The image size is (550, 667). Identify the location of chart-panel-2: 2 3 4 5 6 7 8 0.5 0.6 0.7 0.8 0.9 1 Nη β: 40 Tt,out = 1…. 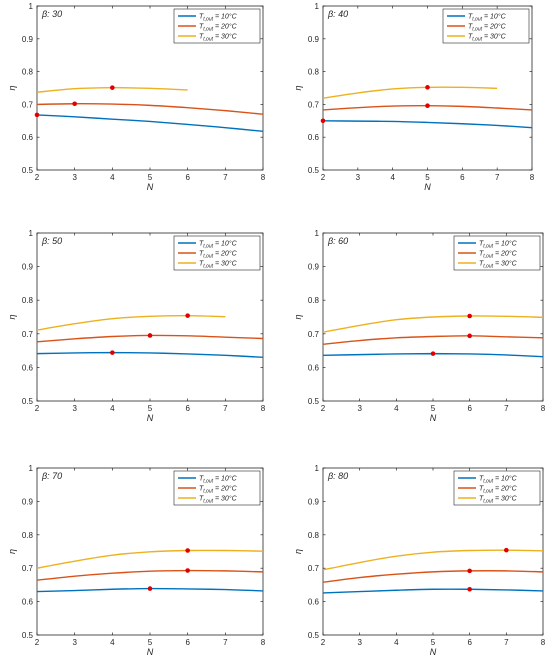
(414, 97).